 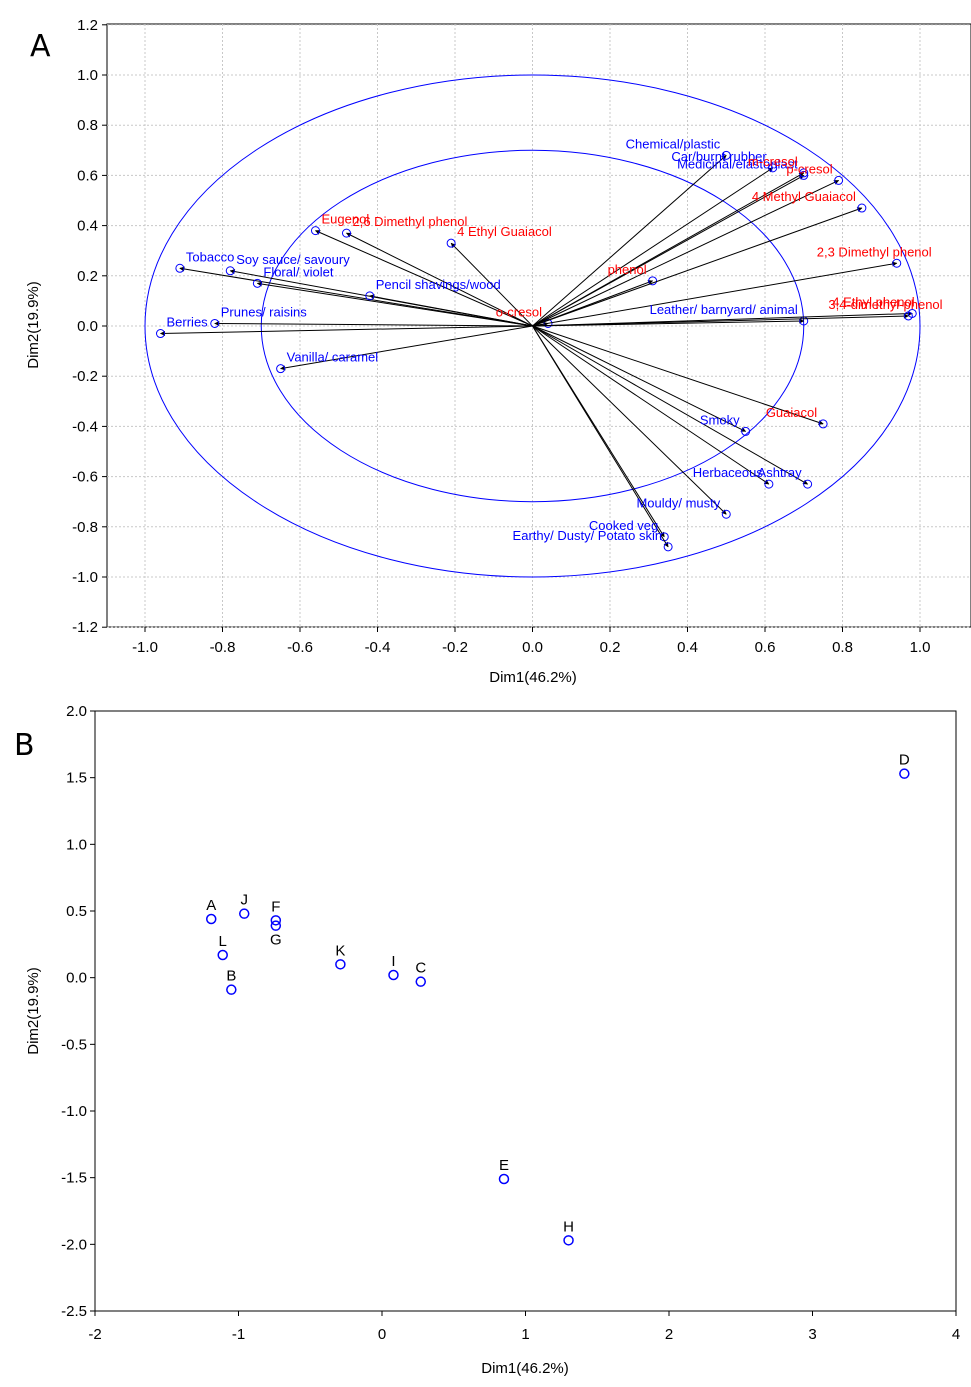 I want to click on vector-endpoint-eugenol, so click(x=315, y=231).